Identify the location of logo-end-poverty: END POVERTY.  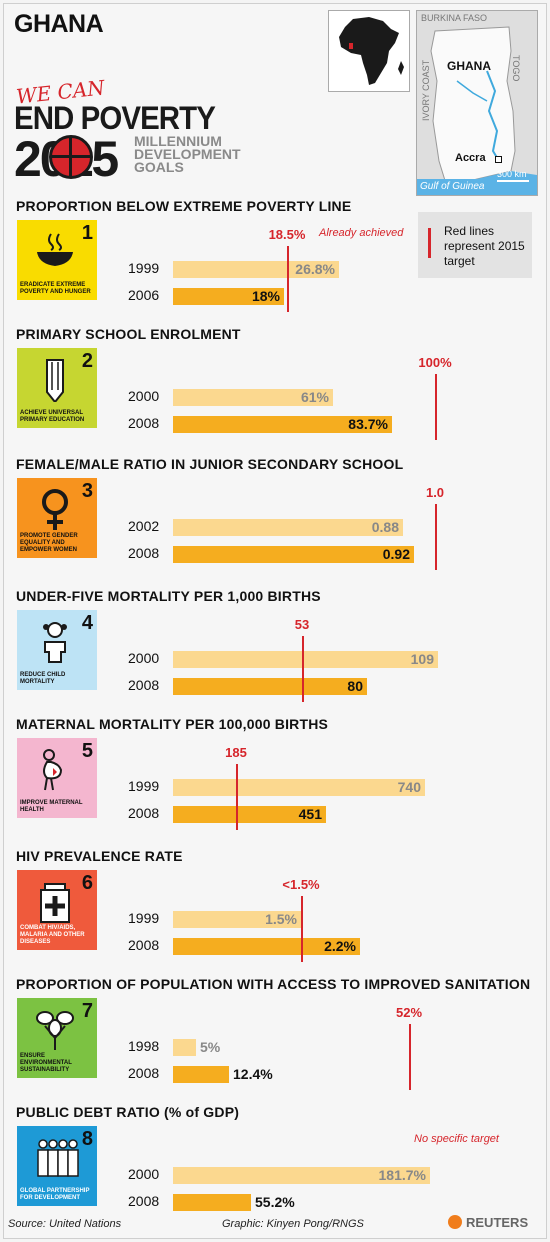
(115, 118).